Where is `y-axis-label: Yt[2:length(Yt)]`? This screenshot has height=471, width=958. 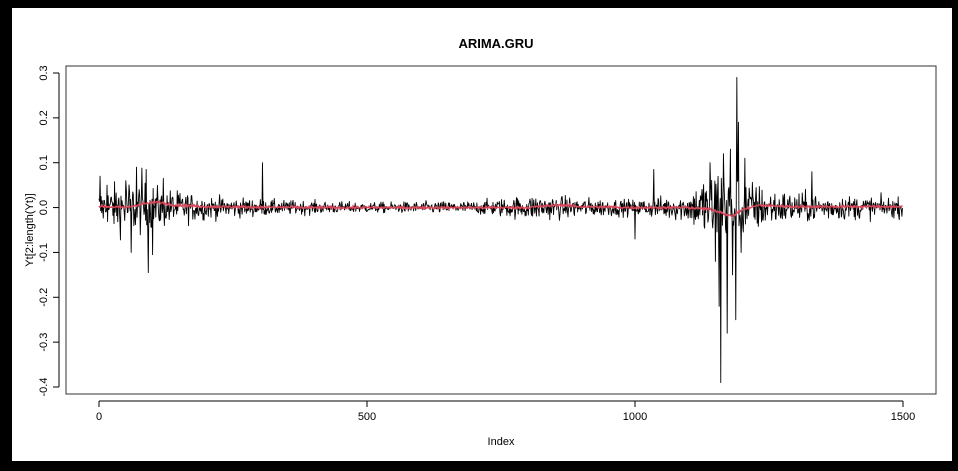 y-axis-label: Yt[2:length(Yt)] is located at coordinates (30, 229).